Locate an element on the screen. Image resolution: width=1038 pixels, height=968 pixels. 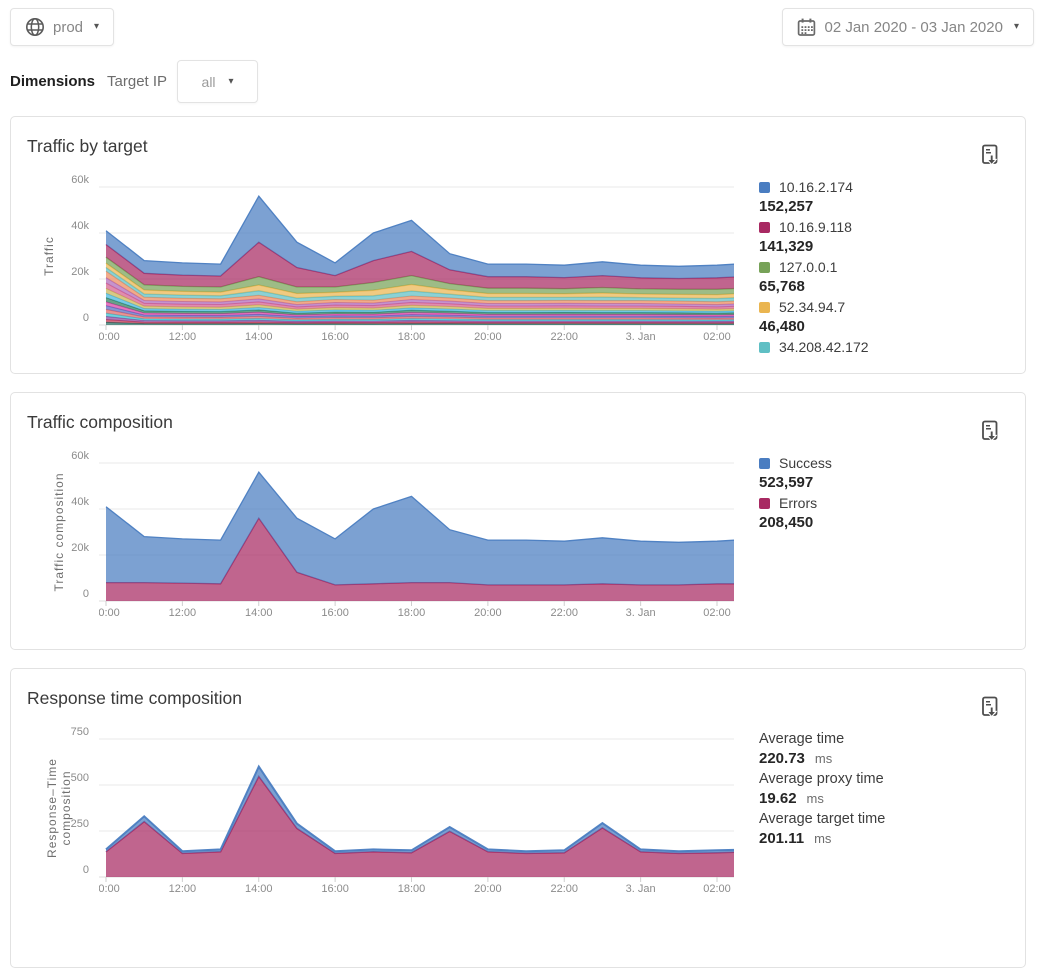
environment-label: prod is located at coordinates (68, 27).